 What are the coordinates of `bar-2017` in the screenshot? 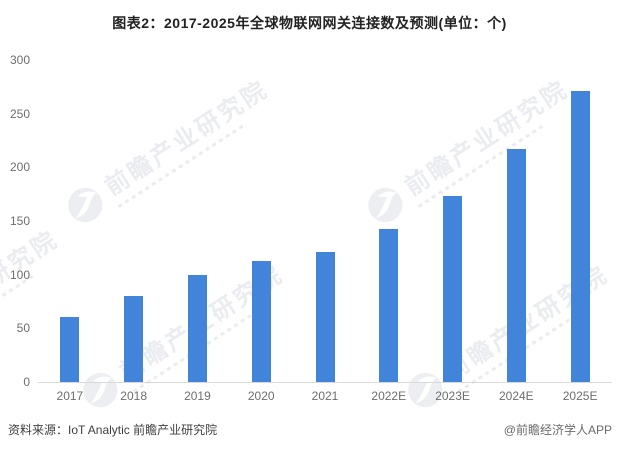 It's located at (70, 349).